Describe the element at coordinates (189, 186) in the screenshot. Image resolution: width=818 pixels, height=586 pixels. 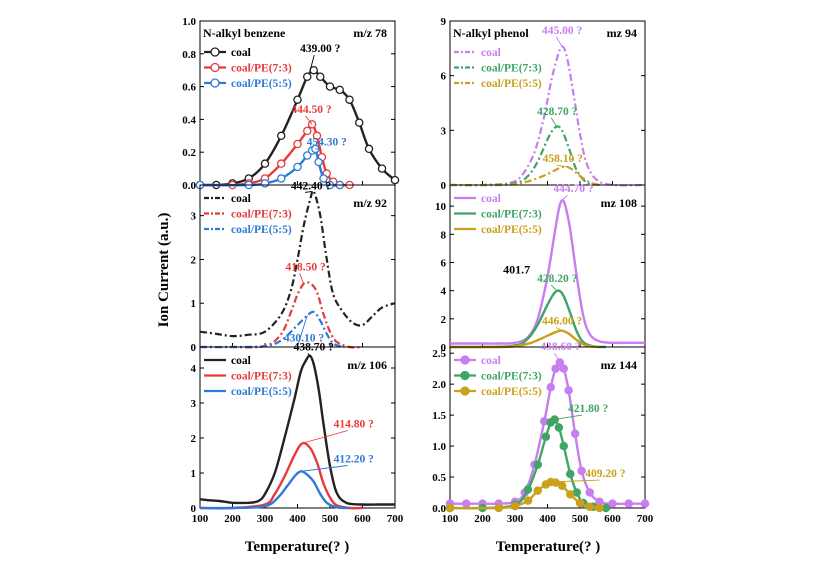
I see `y-tick-label: 0.0` at that location.